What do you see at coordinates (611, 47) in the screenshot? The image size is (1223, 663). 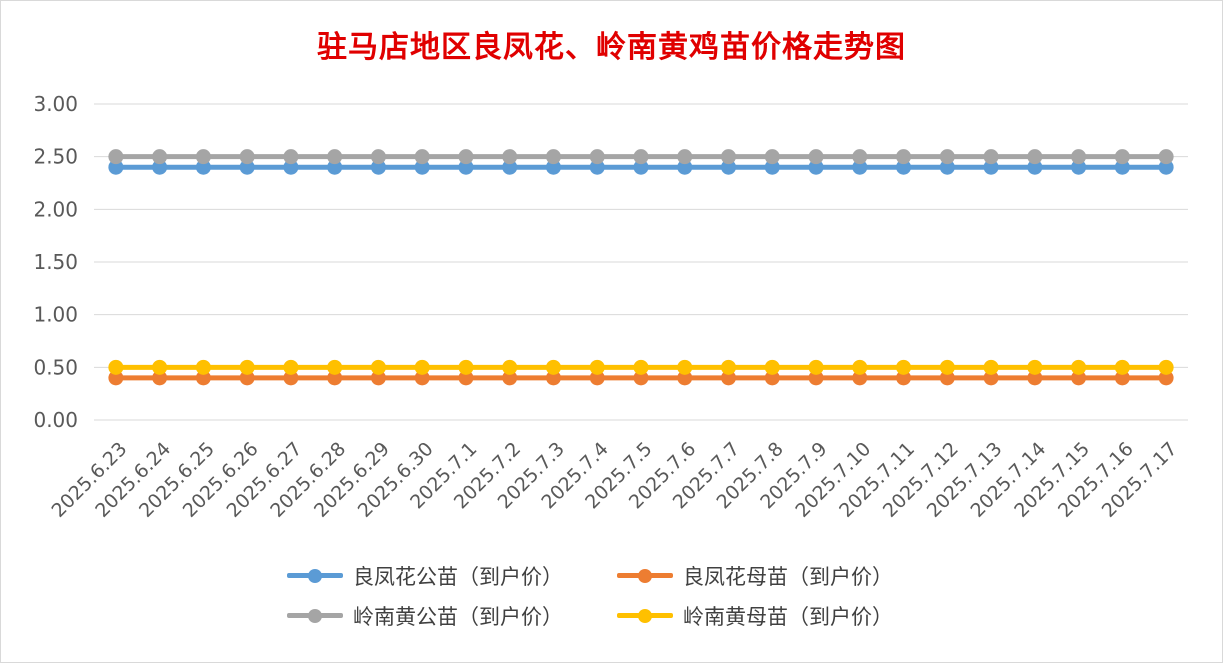 I see `chart-title: 驻马店地区良凤花、岭南黄鸡苗价格走势图` at bounding box center [611, 47].